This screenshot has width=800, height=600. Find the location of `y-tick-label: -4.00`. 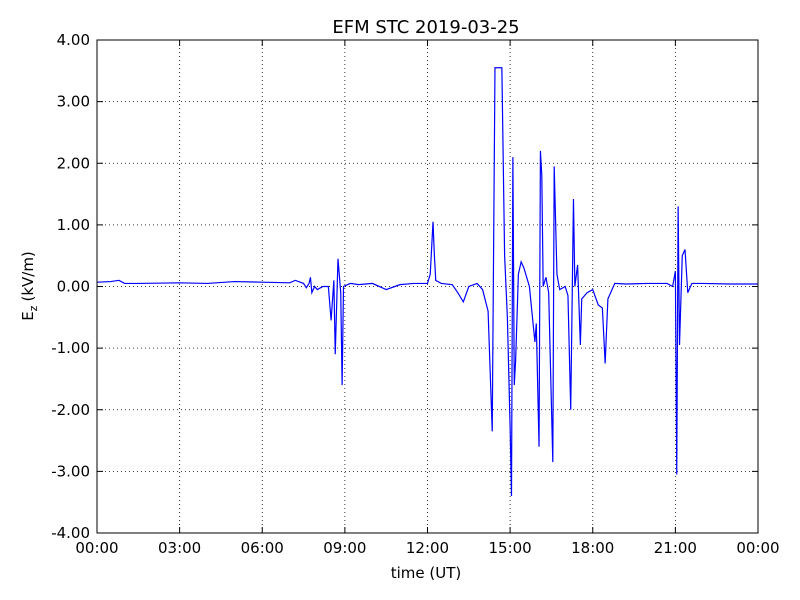

y-tick-label: -4.00 is located at coordinates (70, 533).